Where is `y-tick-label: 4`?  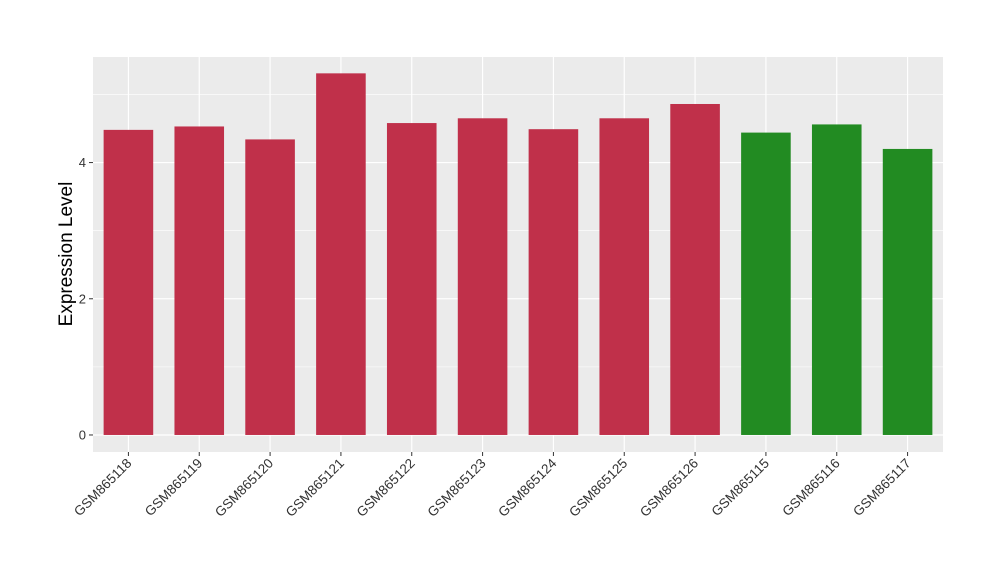 y-tick-label: 4 is located at coordinates (82, 162).